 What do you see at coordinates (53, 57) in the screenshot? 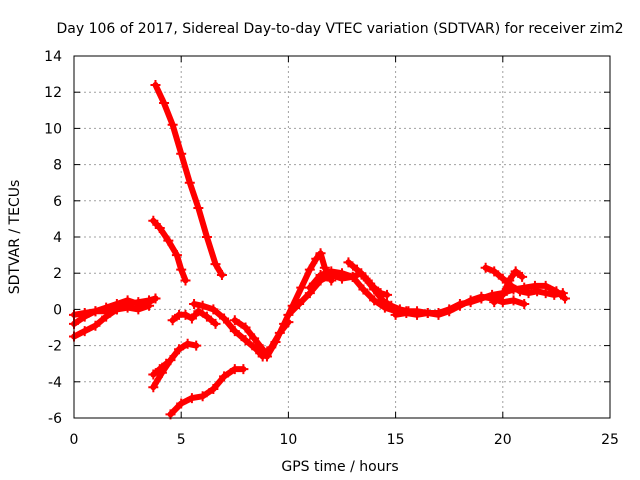
I see `y-tick-label: 14` at bounding box center [53, 57].